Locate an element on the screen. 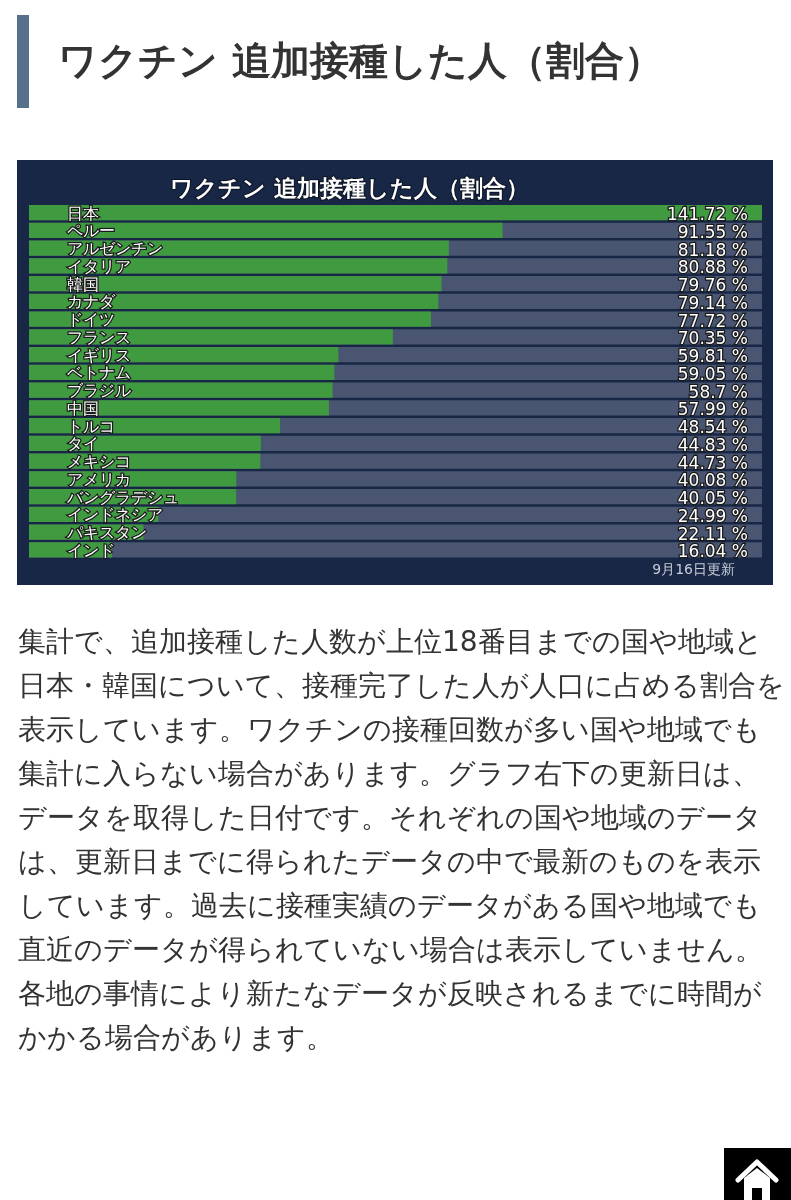 The image size is (791, 1200). chart-subtitle: ワクチン 追加接種した人（割合） is located at coordinates (350, 188).